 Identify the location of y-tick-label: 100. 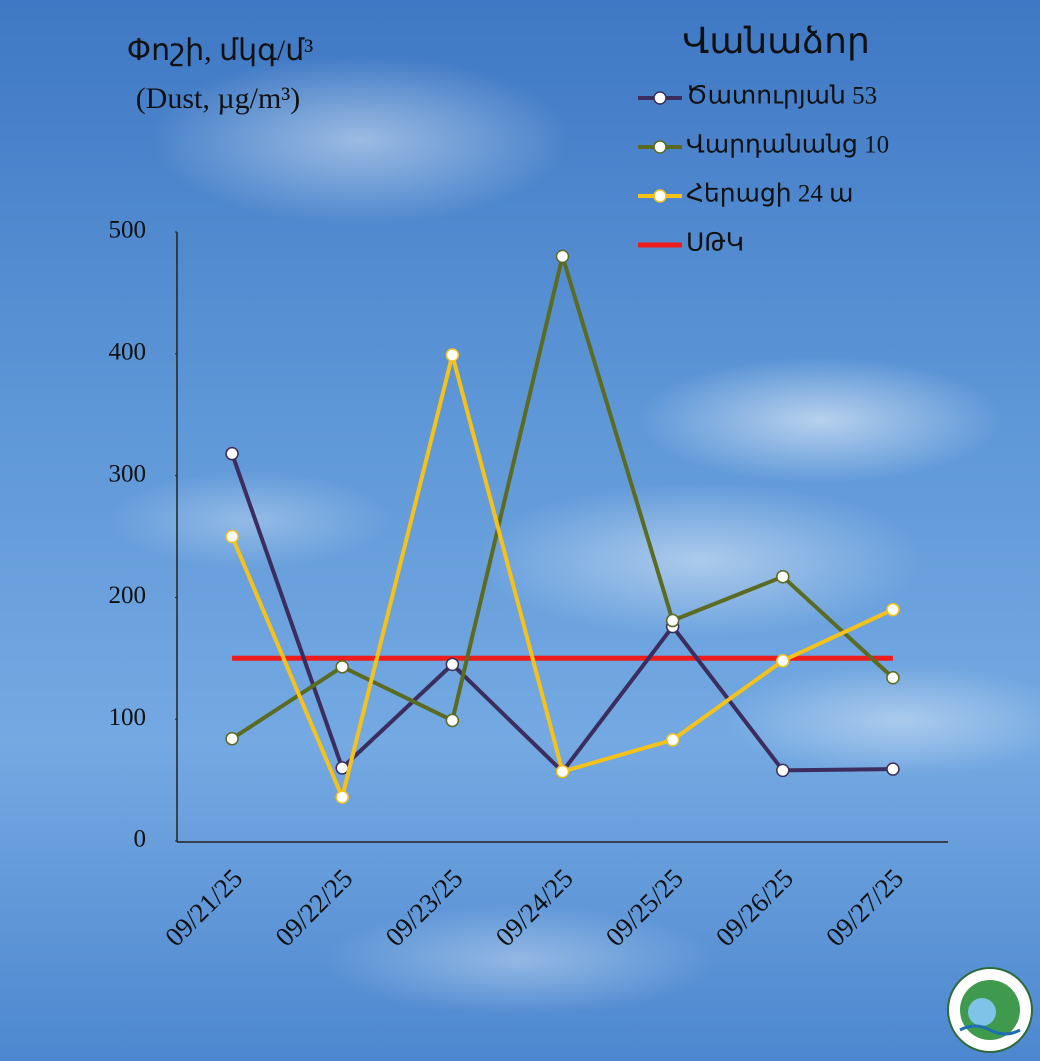
(128, 717).